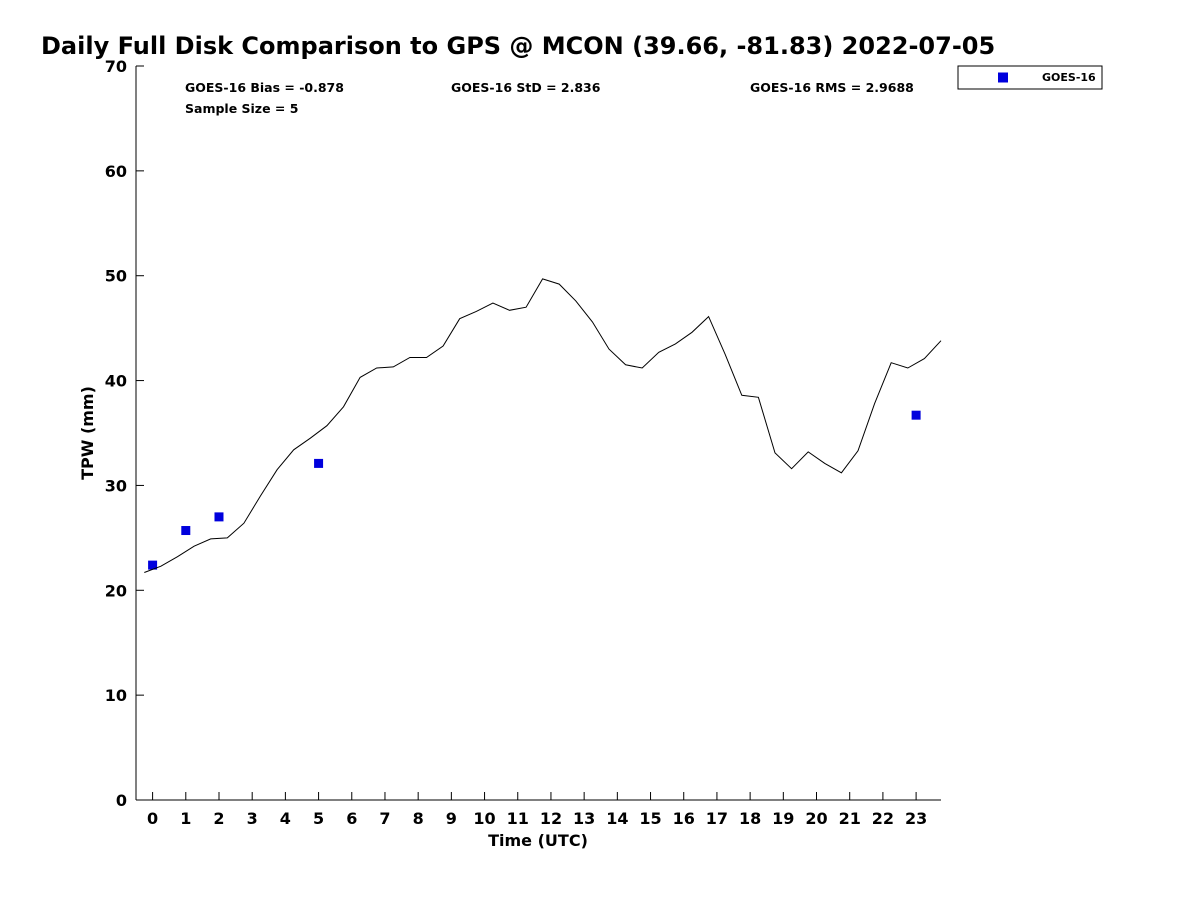  What do you see at coordinates (1003, 77) in the screenshot?
I see `legend-marker` at bounding box center [1003, 77].